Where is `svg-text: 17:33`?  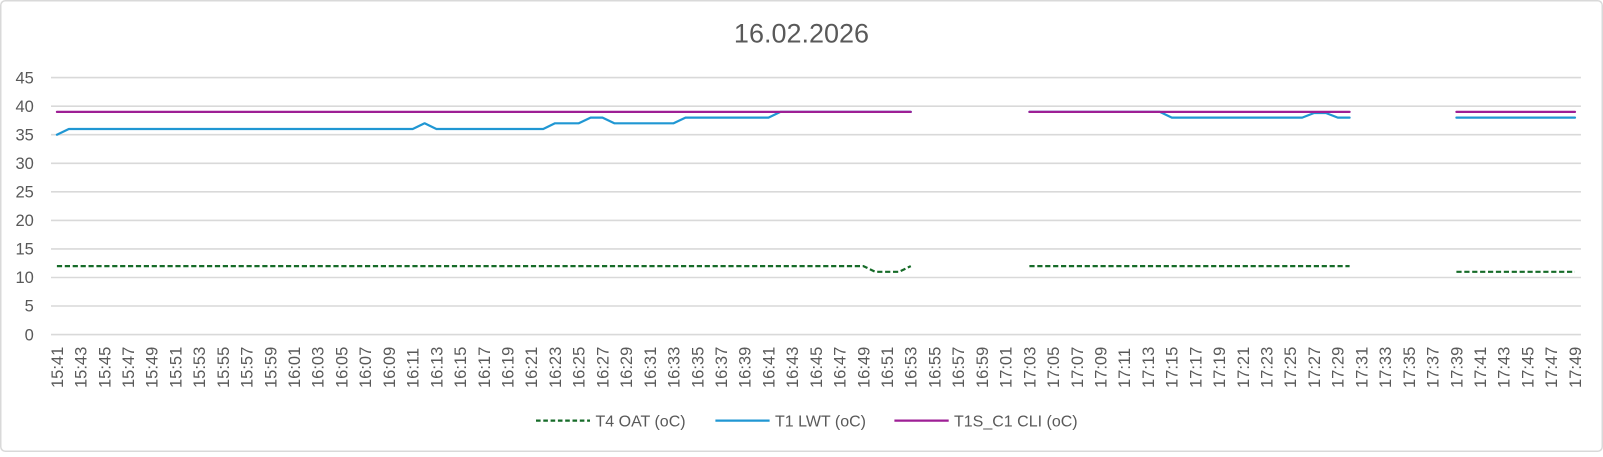
svg-text: 17:33 is located at coordinates (1386, 367).